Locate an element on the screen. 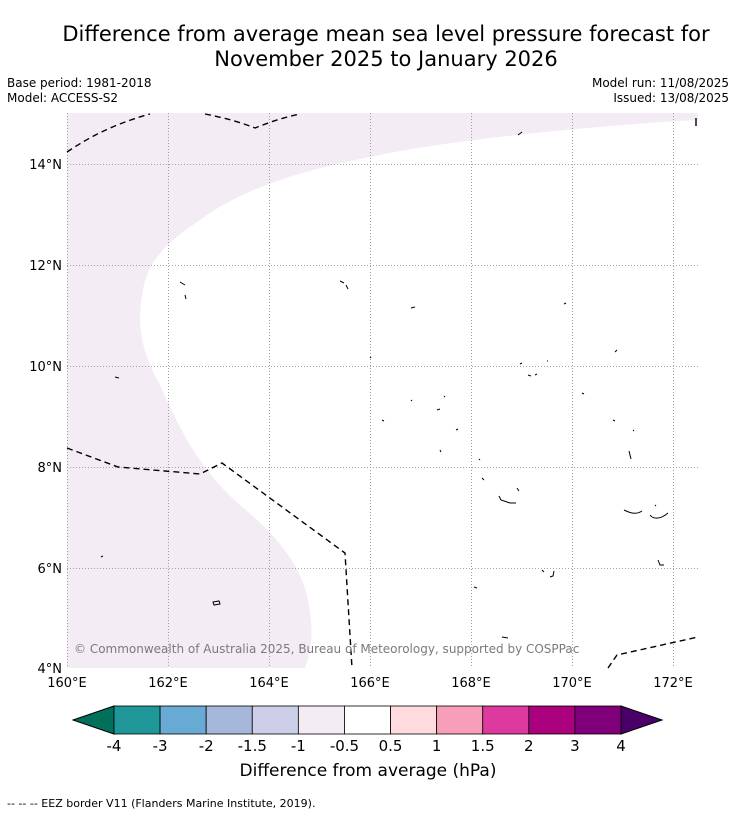 The height and width of the screenshot is (816, 736). lon-label: 166°E is located at coordinates (370, 683).